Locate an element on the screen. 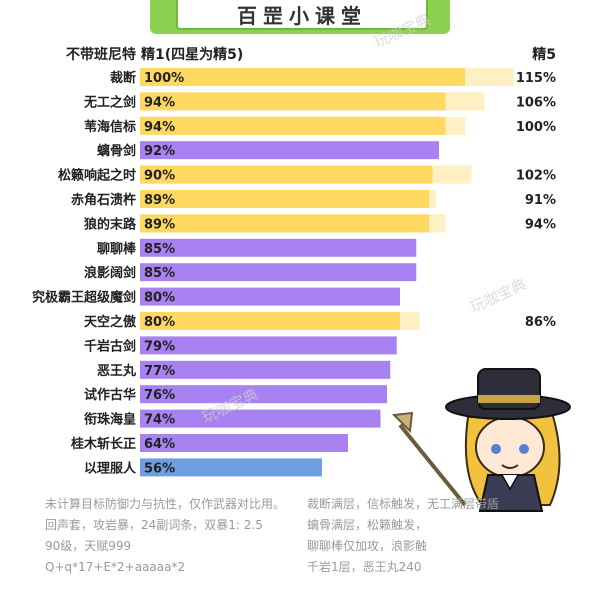  category-label: 恶王丸 is located at coordinates (117, 371).